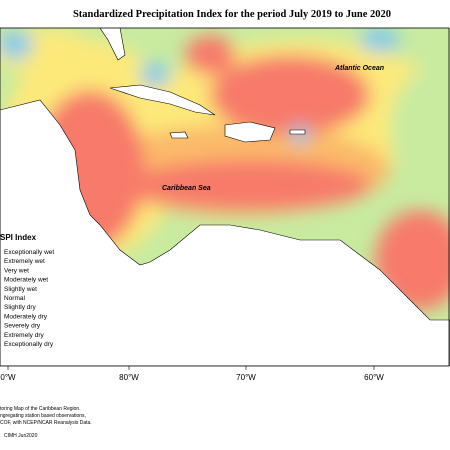 This screenshot has height=450, width=450. What do you see at coordinates (26, 280) in the screenshot?
I see `legend-item: Moderately wet` at bounding box center [26, 280].